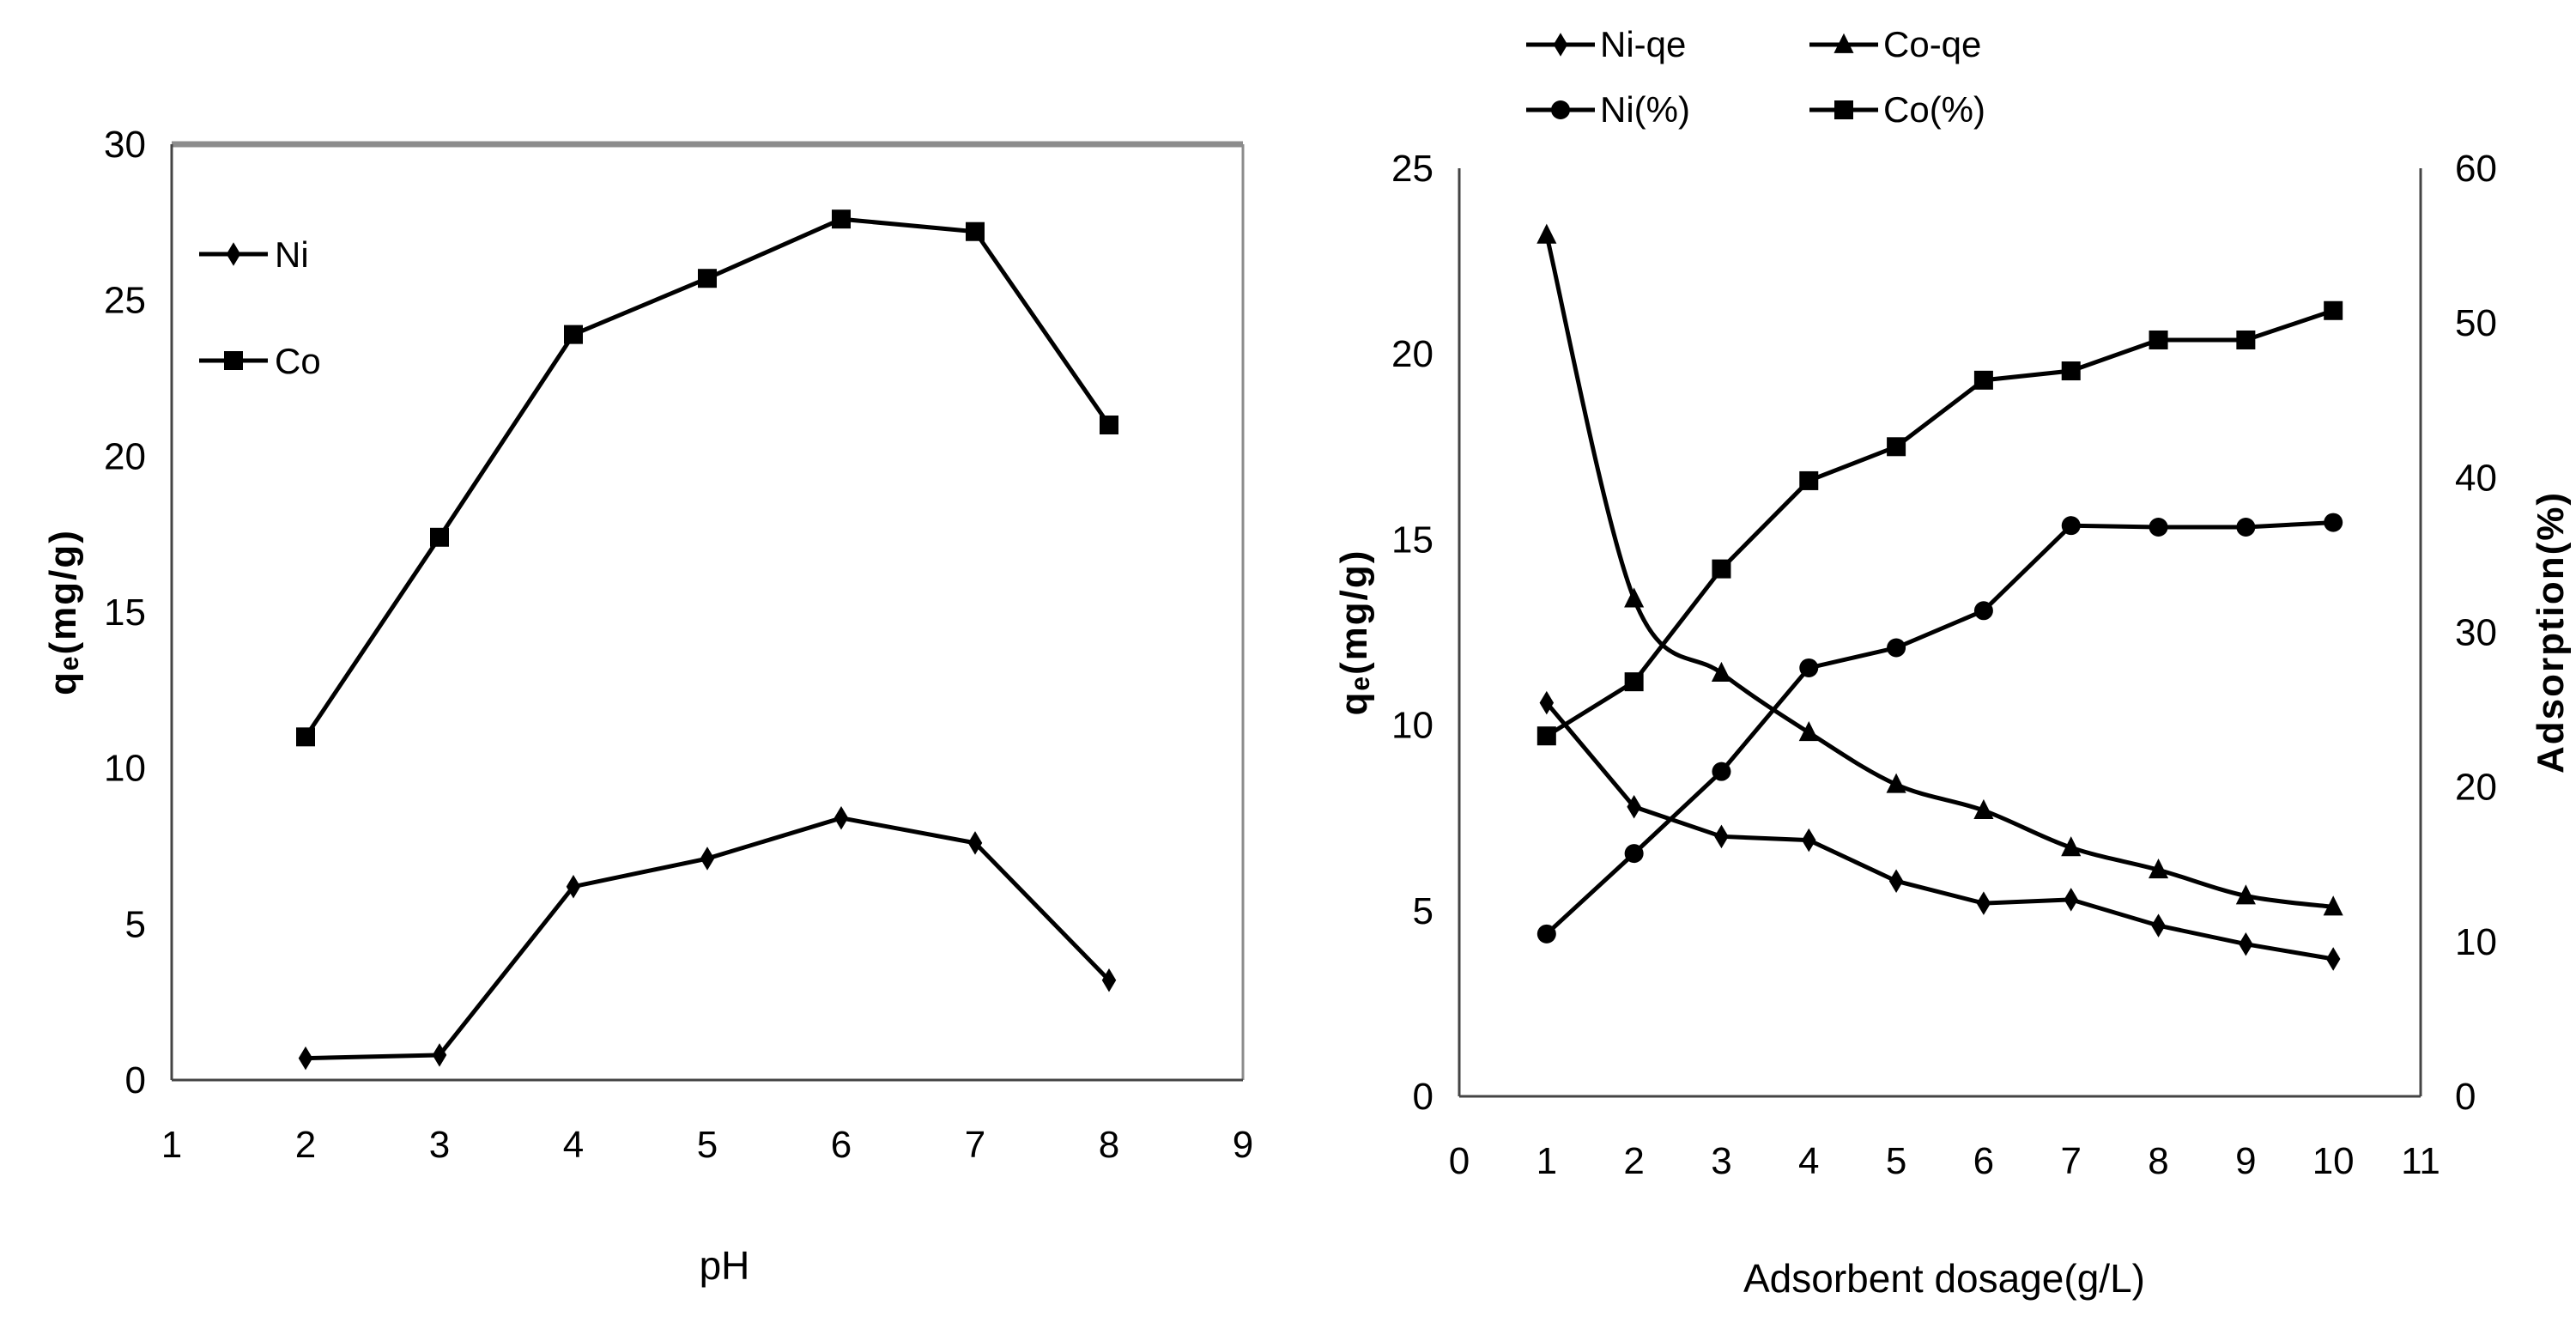  What do you see at coordinates (2476, 478) in the screenshot?
I see `y2-tick-label: 40` at bounding box center [2476, 478].